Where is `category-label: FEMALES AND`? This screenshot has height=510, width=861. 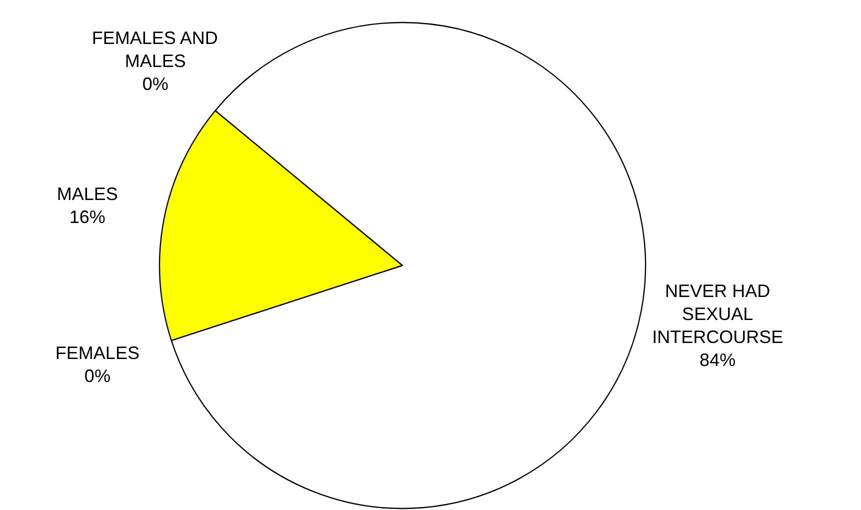 category-label: FEMALES AND is located at coordinates (155, 38).